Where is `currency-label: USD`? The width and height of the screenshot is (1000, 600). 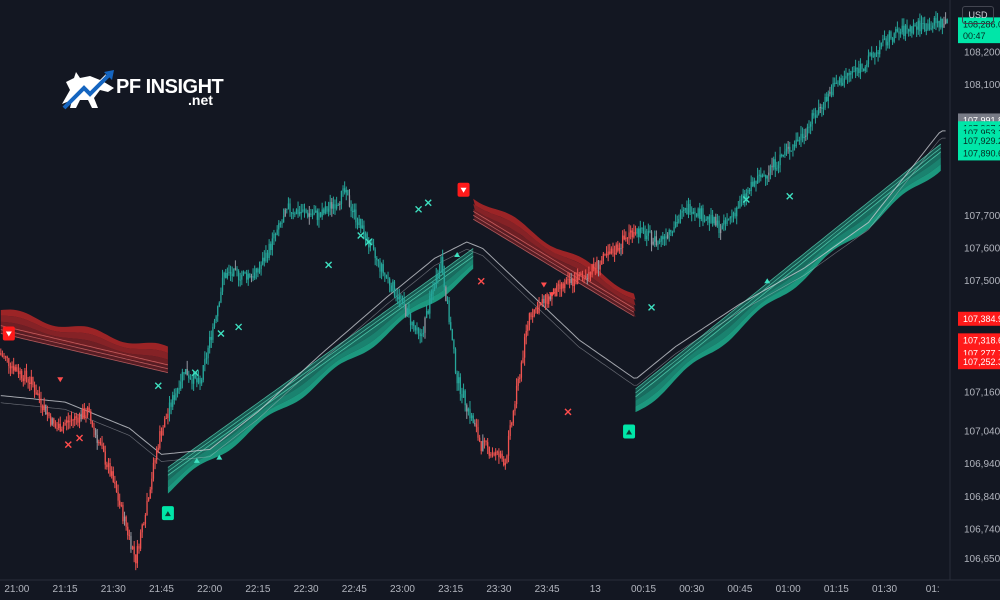
currency-label: USD is located at coordinates (978, 15).